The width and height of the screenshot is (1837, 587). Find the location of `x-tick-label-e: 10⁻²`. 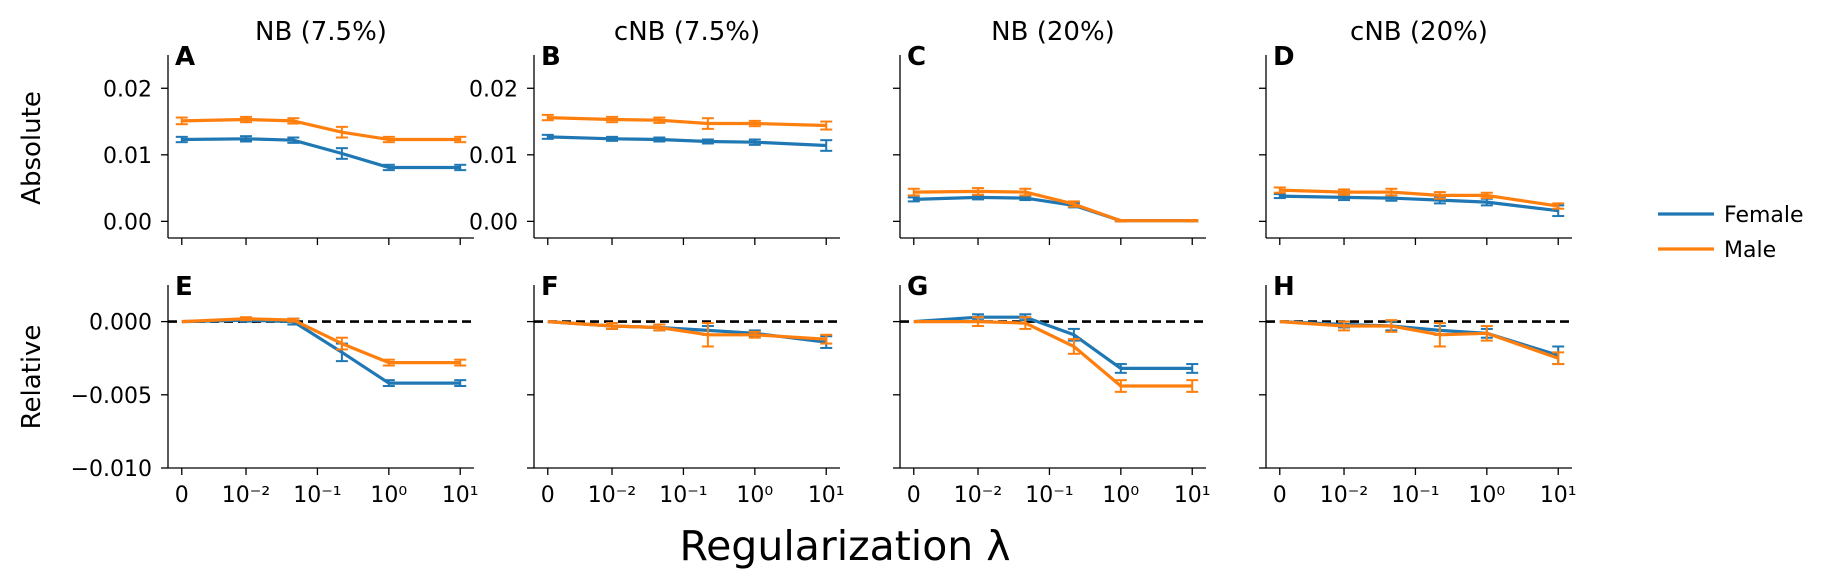

x-tick-label-e: 10⁻² is located at coordinates (246, 495).